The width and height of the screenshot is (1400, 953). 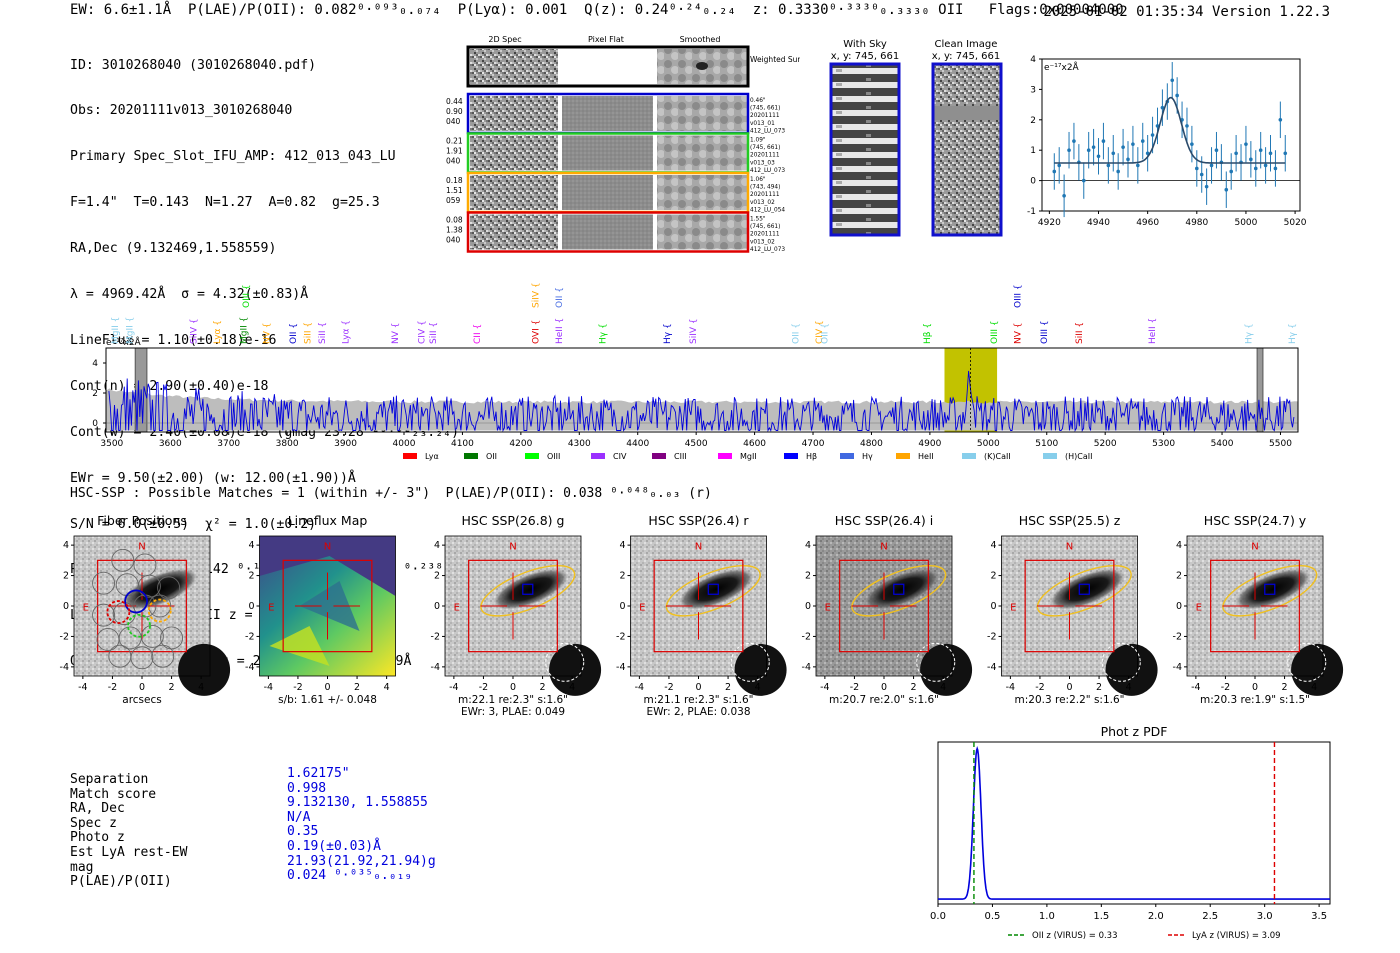 What do you see at coordinates (1045, 332) in the screenshot?
I see `line-id-marker: OIII {` at bounding box center [1045, 332].